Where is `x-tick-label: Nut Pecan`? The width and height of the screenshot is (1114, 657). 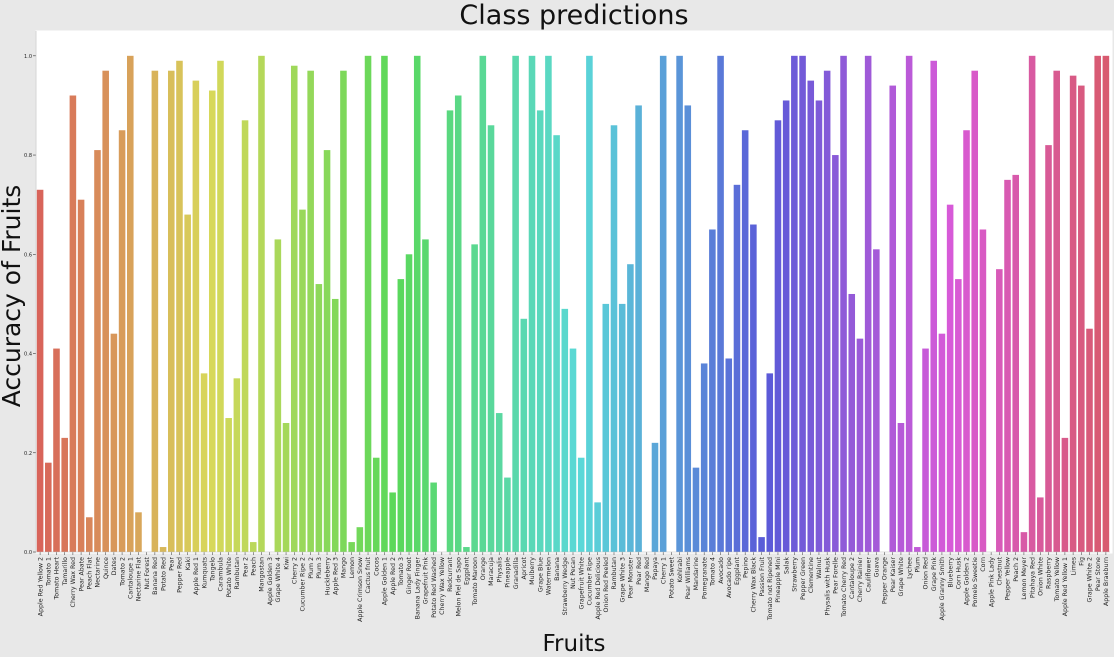
x-tick-label: Nut Pecan is located at coordinates (573, 573).